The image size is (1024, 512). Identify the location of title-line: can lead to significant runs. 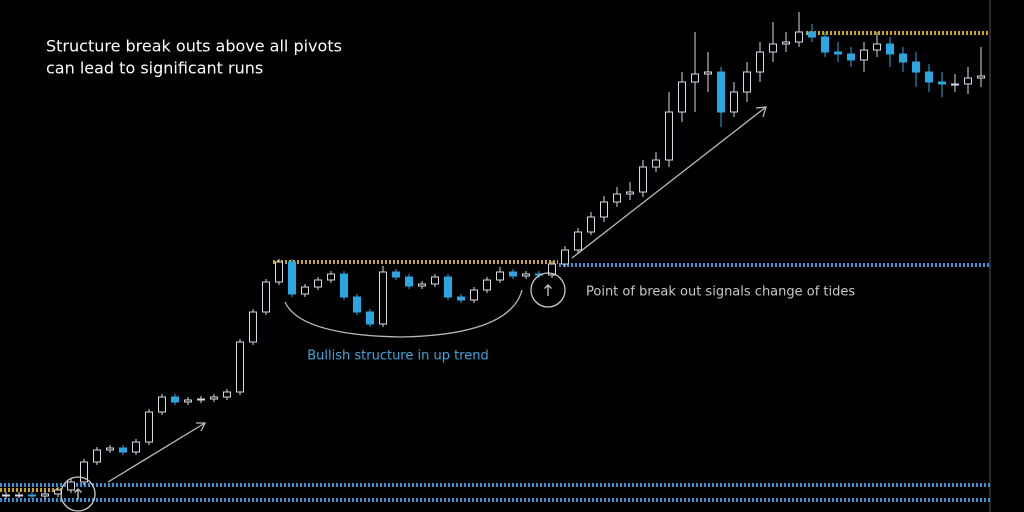
(154, 68).